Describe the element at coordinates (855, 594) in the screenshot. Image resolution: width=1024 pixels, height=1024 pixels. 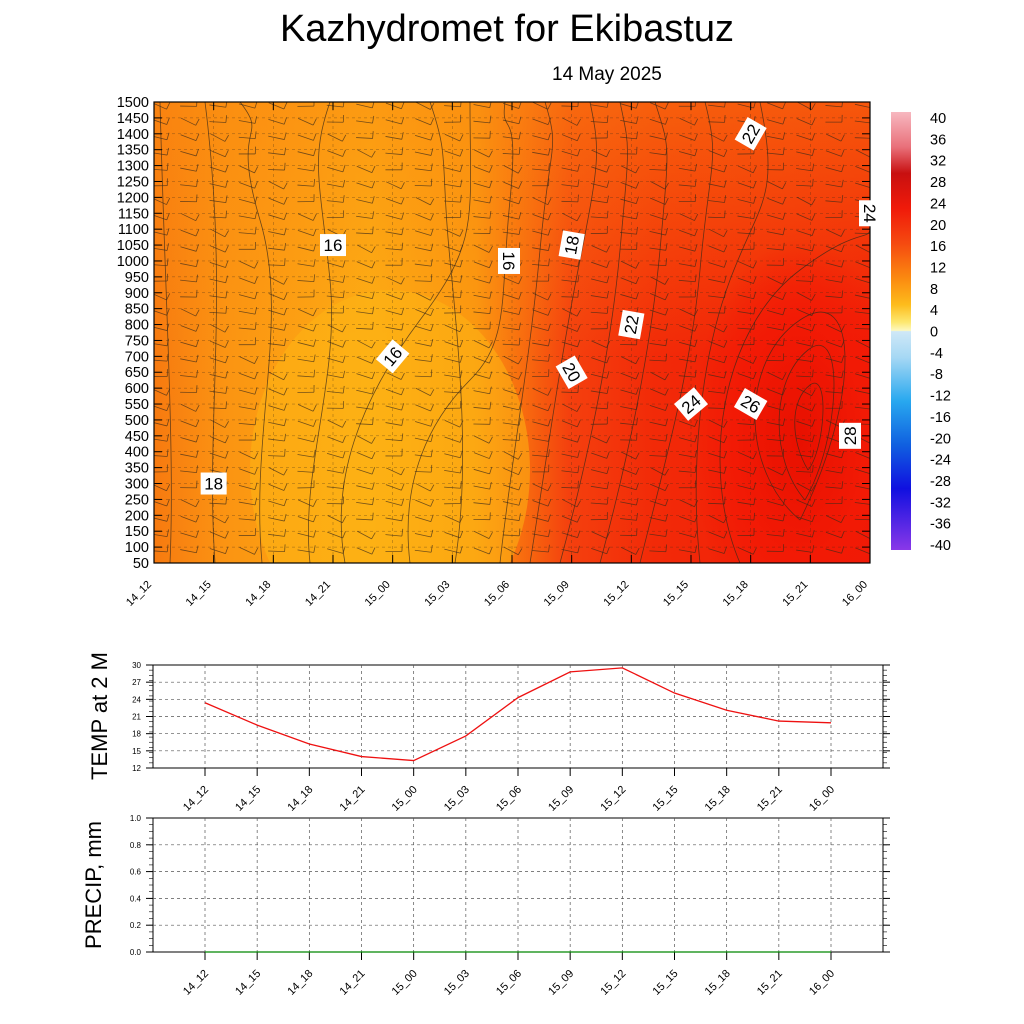
I see `time-tick-label: 16_00` at that location.